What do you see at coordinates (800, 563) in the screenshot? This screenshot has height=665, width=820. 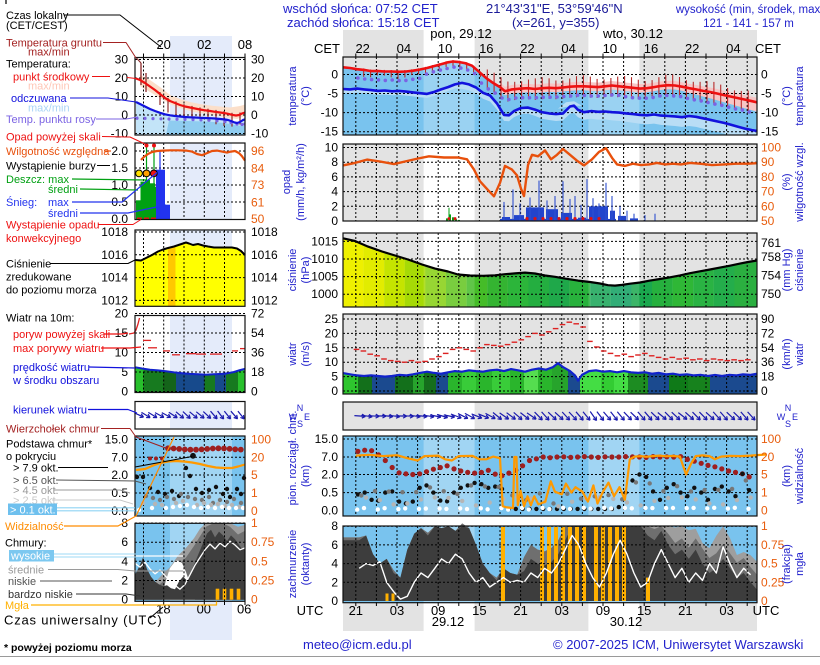 I see `svg-text: mgła` at bounding box center [800, 563].